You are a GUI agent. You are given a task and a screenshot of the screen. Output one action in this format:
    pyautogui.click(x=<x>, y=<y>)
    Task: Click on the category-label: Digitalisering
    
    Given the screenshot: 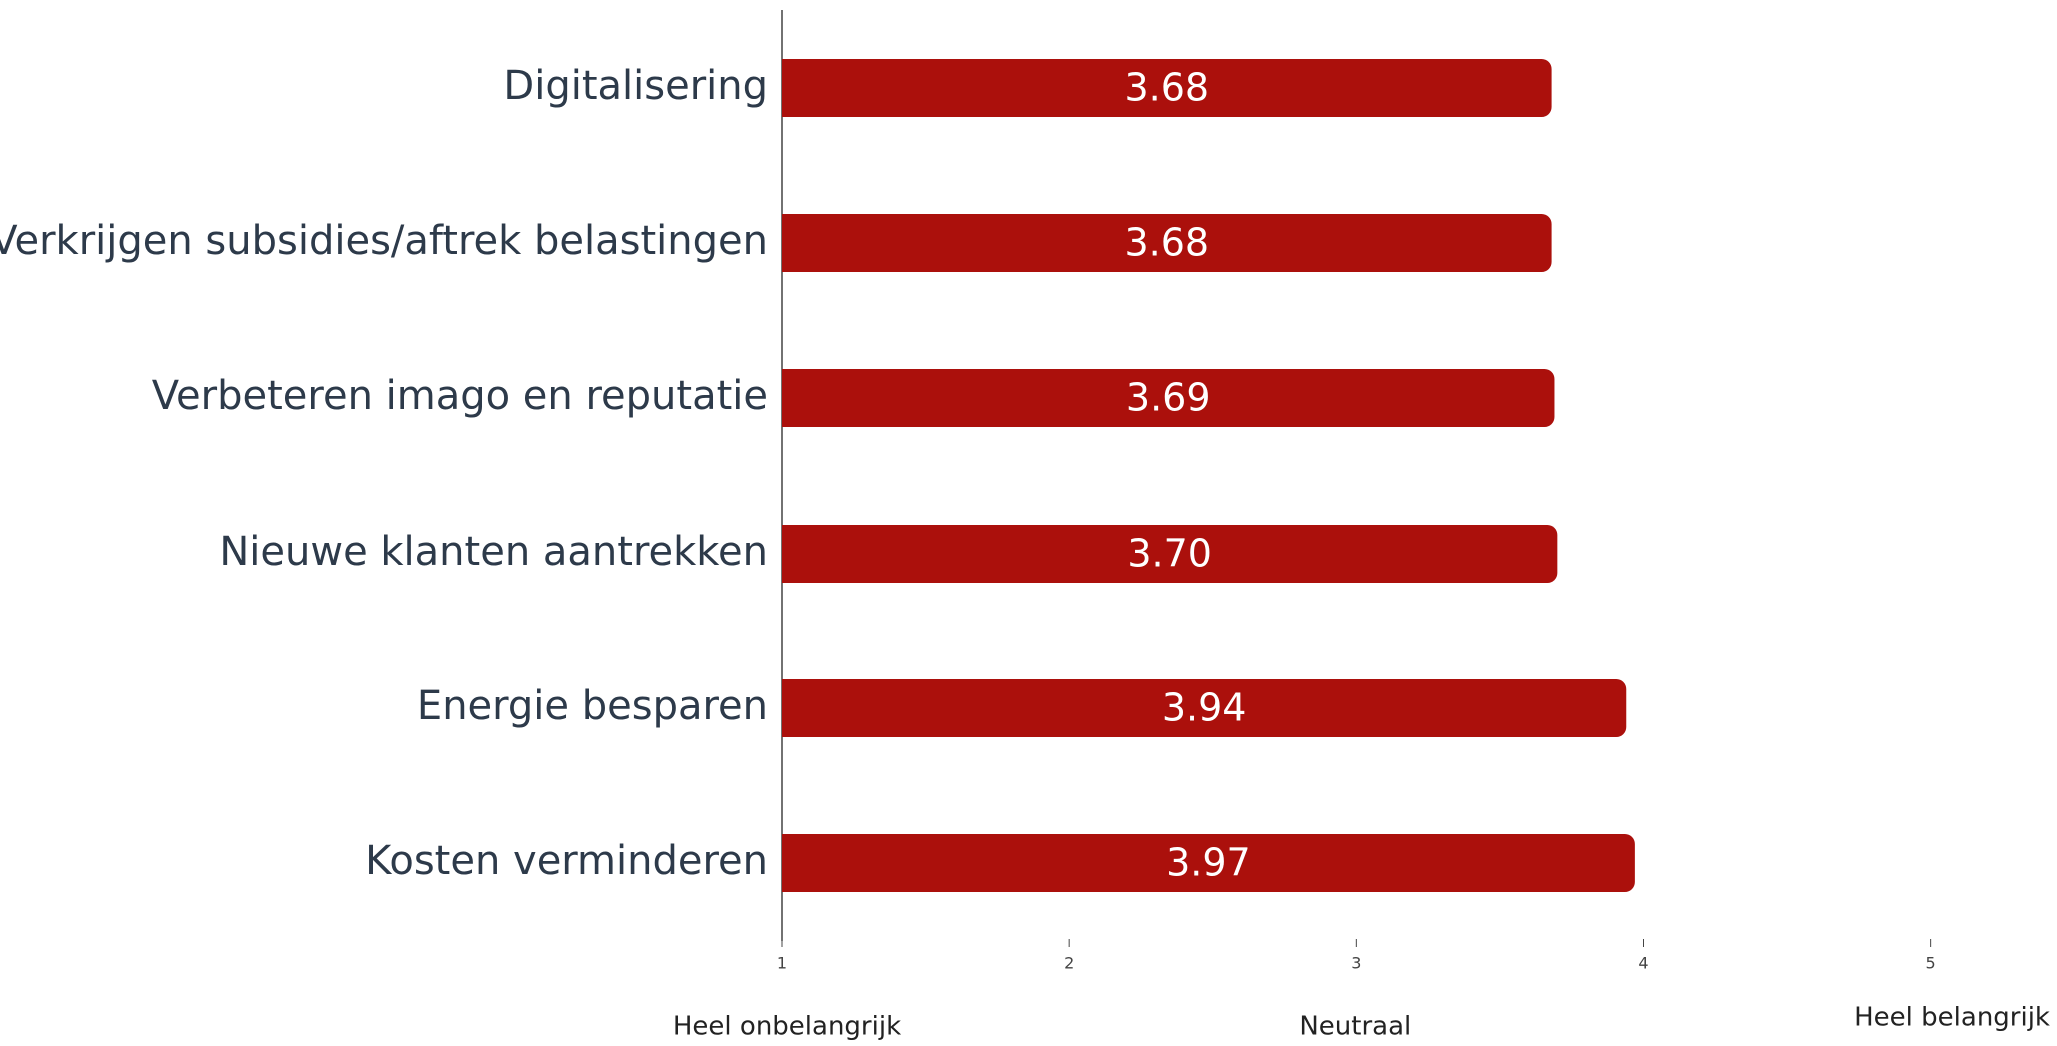 What is the action you would take?
    pyautogui.click(x=635, y=86)
    